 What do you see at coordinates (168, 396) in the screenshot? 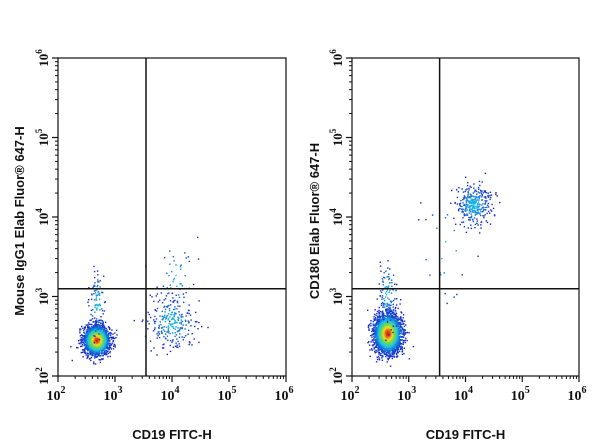
I see `x-tick-base: 10` at bounding box center [168, 396].